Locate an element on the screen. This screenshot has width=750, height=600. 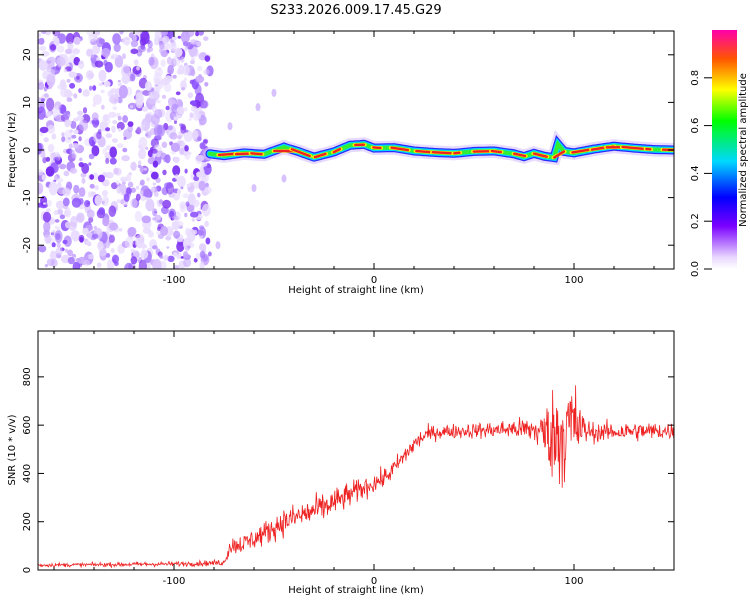
top-xtick-label: 0 is located at coordinates (374, 280).